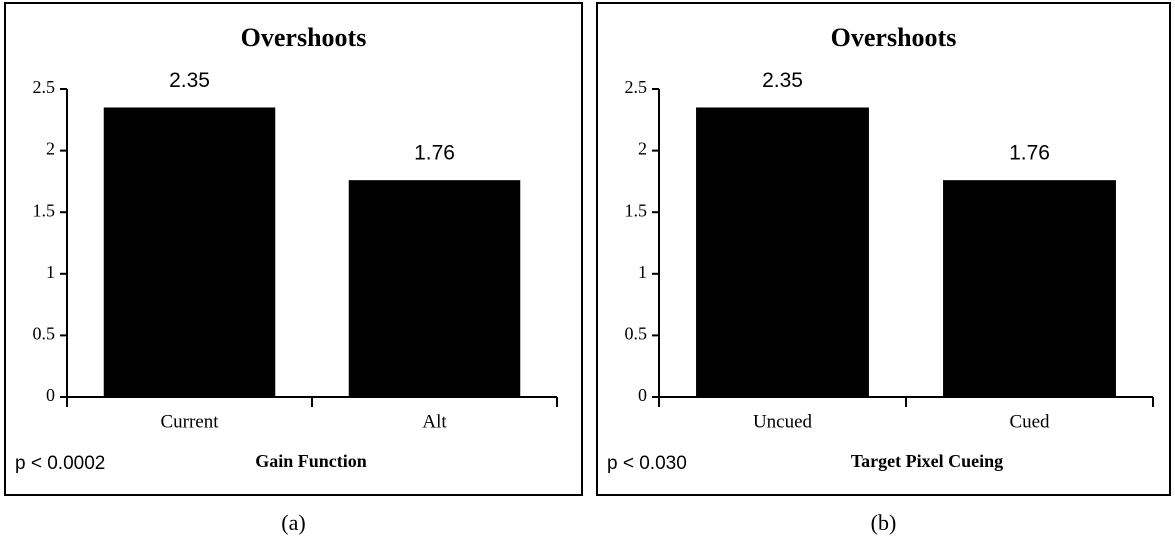 The width and height of the screenshot is (1175, 548). What do you see at coordinates (783, 421) in the screenshot?
I see `x-tick-label: Uncued` at bounding box center [783, 421].